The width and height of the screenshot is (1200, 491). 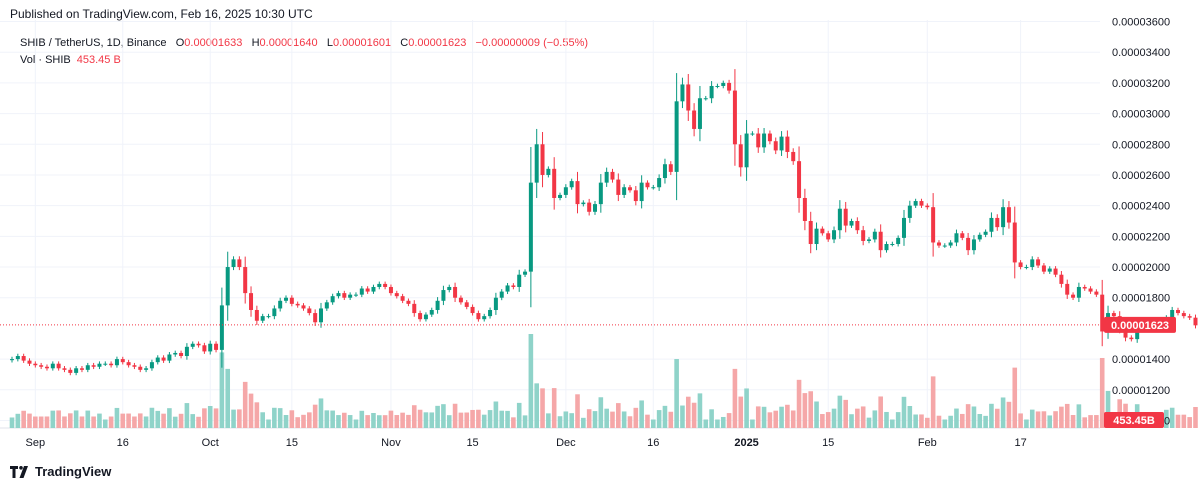 I want to click on y-tick-label: 0.00003600, so click(x=1141, y=23).